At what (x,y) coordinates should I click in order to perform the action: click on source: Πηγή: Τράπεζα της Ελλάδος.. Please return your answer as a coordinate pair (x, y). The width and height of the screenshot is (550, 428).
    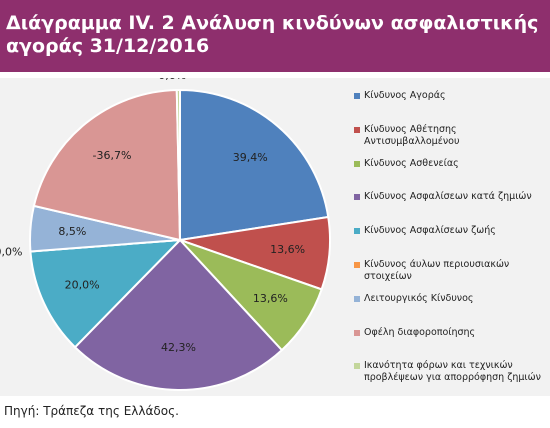
    Looking at the image, I should click on (91, 411).